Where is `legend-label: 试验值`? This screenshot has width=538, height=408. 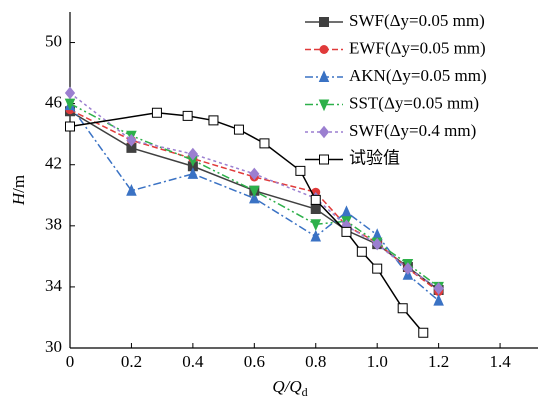 legend-label: 试验值 is located at coordinates (374, 157).